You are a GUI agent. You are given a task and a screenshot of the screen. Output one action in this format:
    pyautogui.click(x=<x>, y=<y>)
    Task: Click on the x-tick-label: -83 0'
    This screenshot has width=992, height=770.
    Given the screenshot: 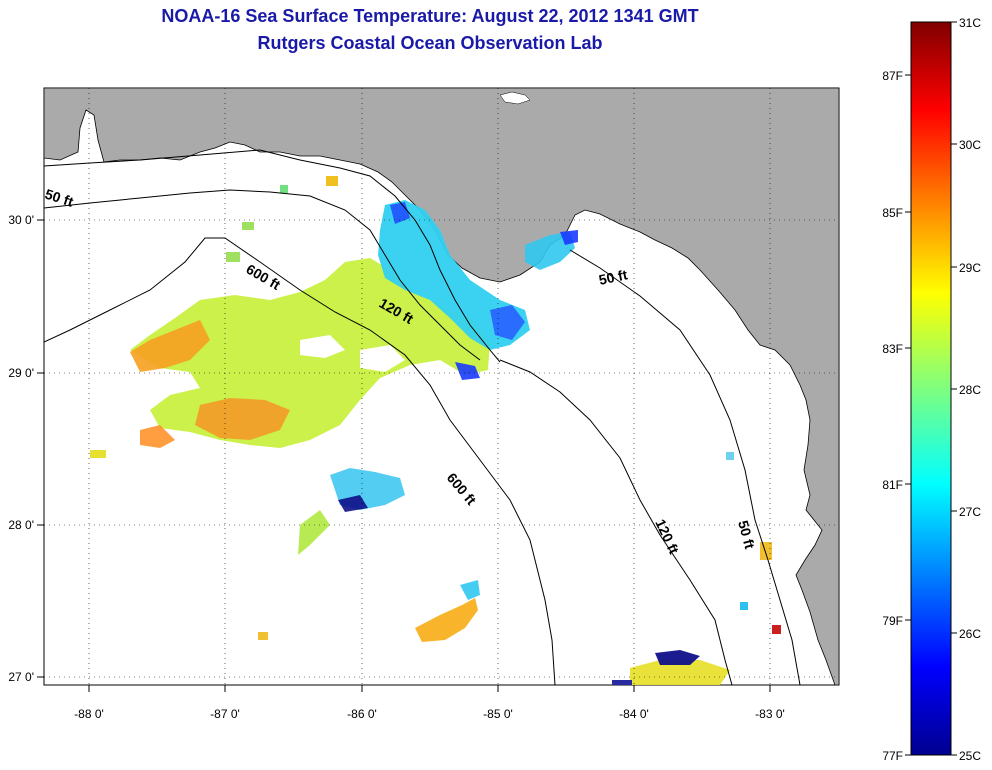 What is the action you would take?
    pyautogui.click(x=770, y=714)
    